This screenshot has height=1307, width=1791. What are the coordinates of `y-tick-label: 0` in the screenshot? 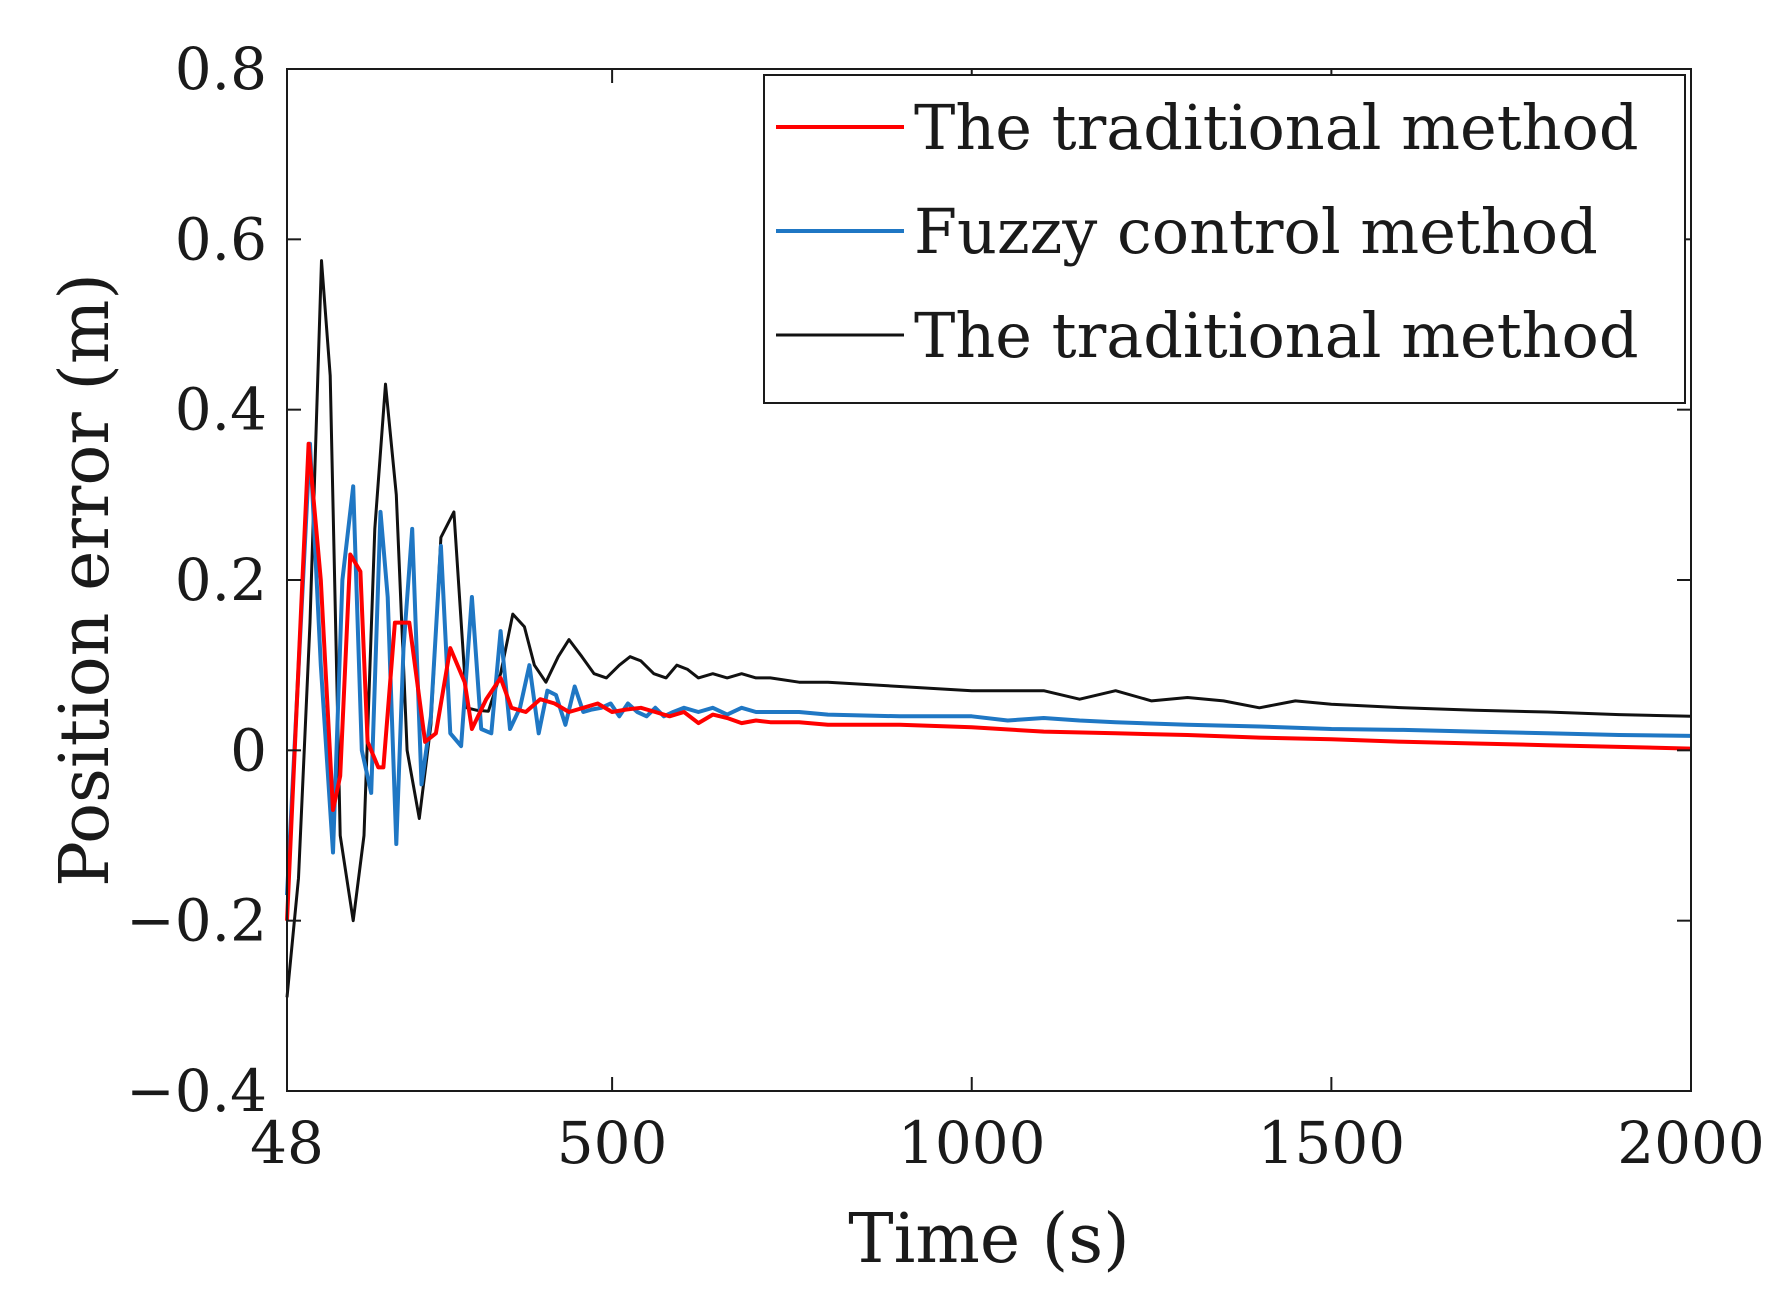 It's located at (248, 750).